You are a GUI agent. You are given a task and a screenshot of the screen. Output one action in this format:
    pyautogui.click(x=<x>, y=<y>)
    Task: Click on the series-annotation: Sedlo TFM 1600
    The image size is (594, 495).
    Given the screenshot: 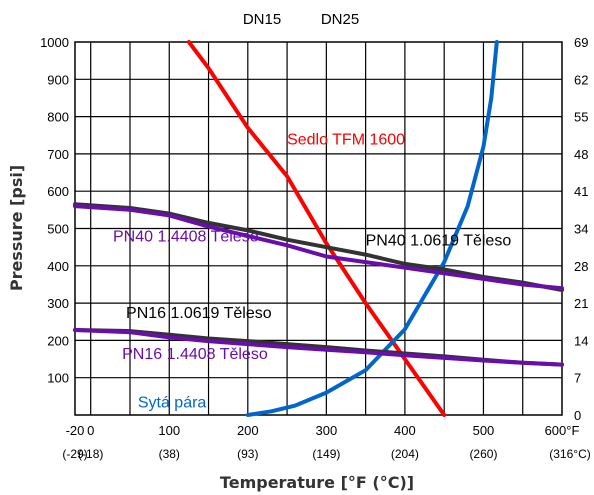 What is the action you would take?
    pyautogui.click(x=346, y=140)
    